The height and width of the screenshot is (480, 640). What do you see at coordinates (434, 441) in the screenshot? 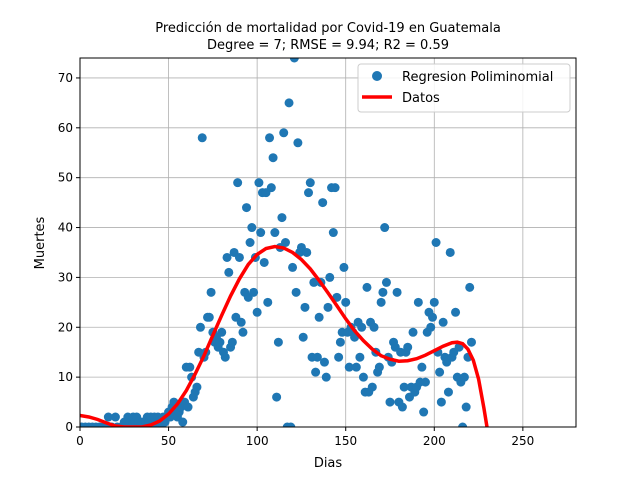
I see `x-tick-label: 200` at bounding box center [434, 441].